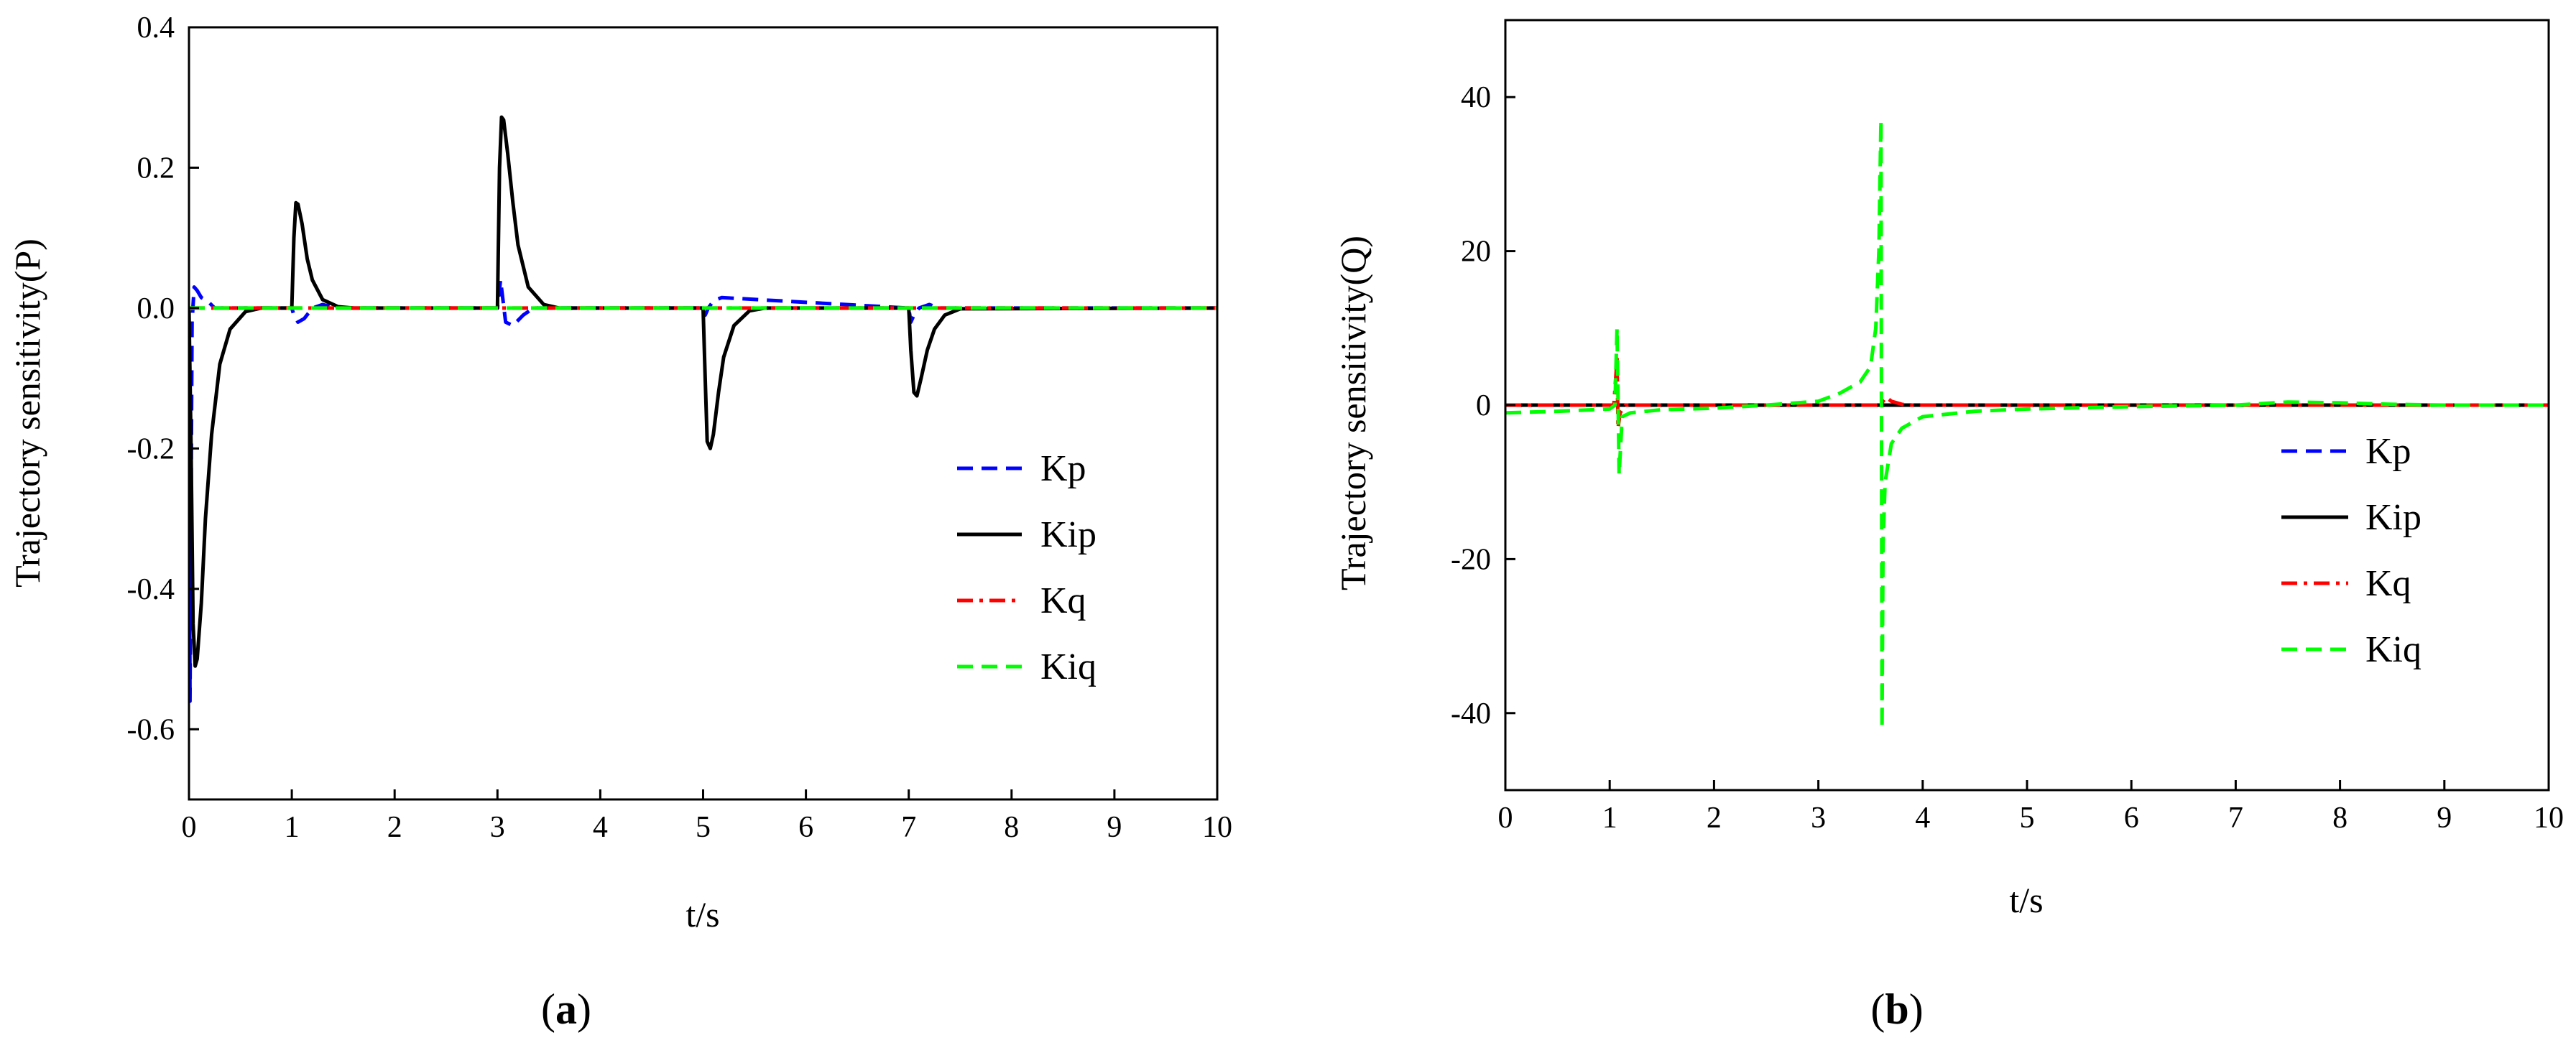 This screenshot has height=1053, width=2576. Describe the element at coordinates (156, 308) in the screenshot. I see `chart-a-y-tick-label: 0.0` at that location.